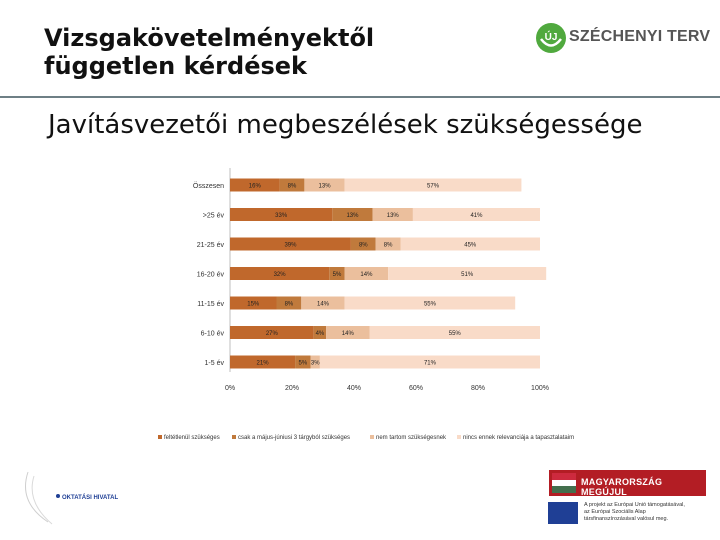  I want to click on logo-mark-text: ÚJ, so click(551, 36).